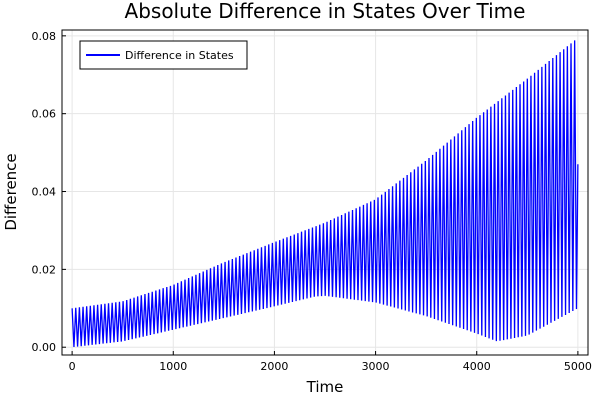 The width and height of the screenshot is (600, 400). What do you see at coordinates (44, 269) in the screenshot?
I see `y-tick-label: 0.02` at bounding box center [44, 269].